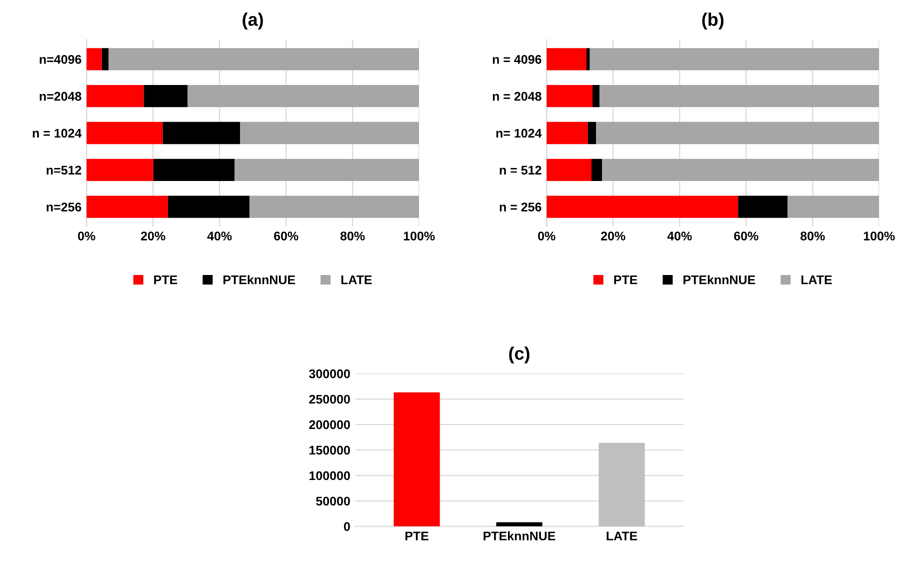  What do you see at coordinates (329, 373) in the screenshot?
I see `y-tick-label: 300000` at bounding box center [329, 373].